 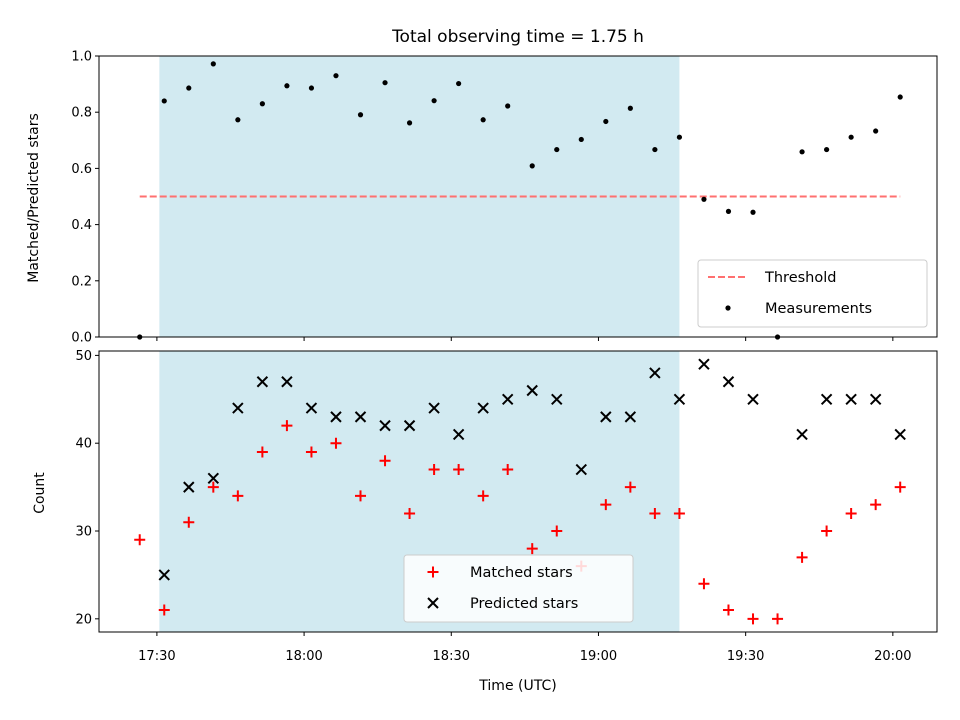 What do you see at coordinates (156, 656) in the screenshot?
I see `xtick-label: 17:30` at bounding box center [156, 656].